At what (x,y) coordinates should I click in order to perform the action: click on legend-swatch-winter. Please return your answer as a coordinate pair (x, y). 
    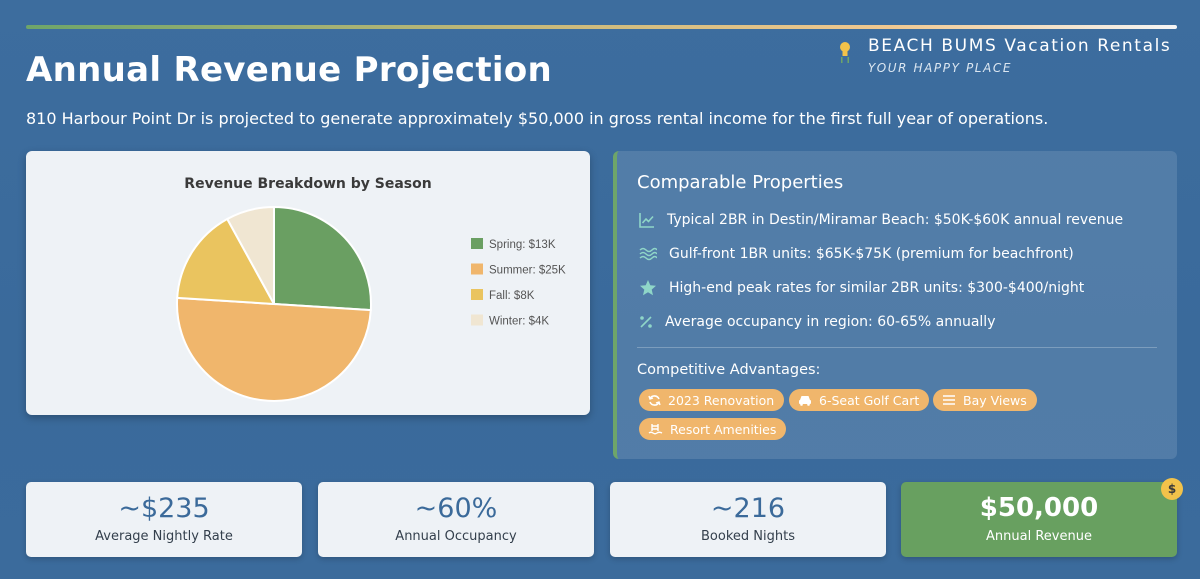
    Looking at the image, I should click on (477, 320).